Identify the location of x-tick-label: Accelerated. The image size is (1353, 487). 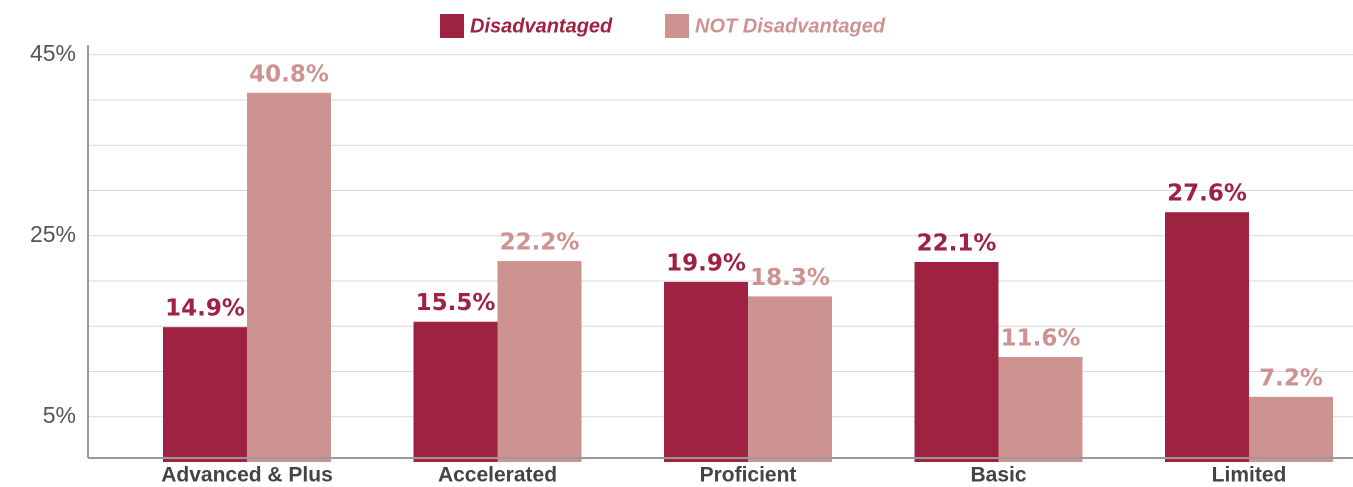
(497, 475).